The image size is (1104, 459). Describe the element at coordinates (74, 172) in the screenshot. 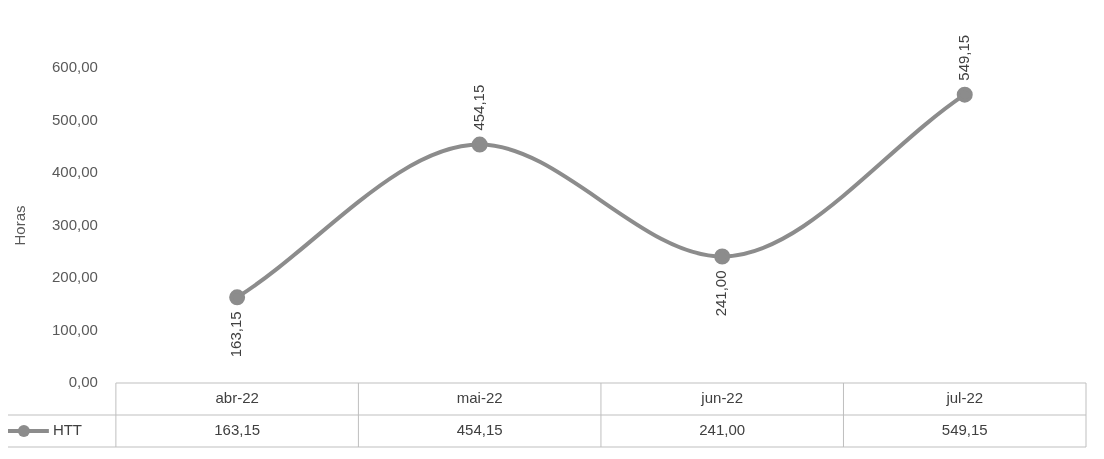

I see `y-tick-label: 400,00` at that location.